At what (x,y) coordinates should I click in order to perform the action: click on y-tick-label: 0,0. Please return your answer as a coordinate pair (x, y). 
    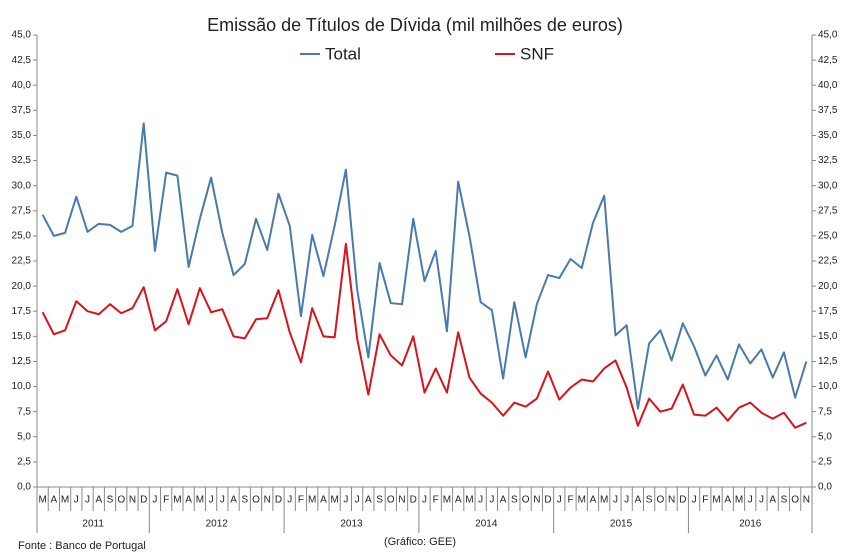
    Looking at the image, I should click on (24, 487).